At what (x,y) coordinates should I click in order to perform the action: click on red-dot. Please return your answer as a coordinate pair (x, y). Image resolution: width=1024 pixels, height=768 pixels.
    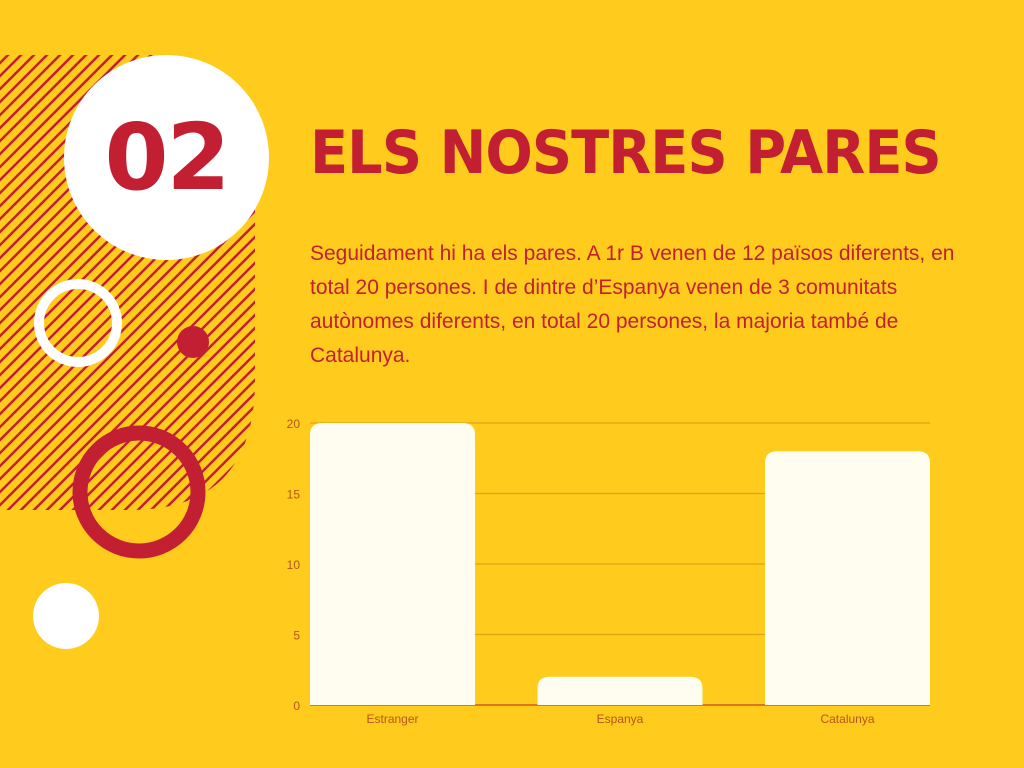
    Looking at the image, I should click on (193, 342).